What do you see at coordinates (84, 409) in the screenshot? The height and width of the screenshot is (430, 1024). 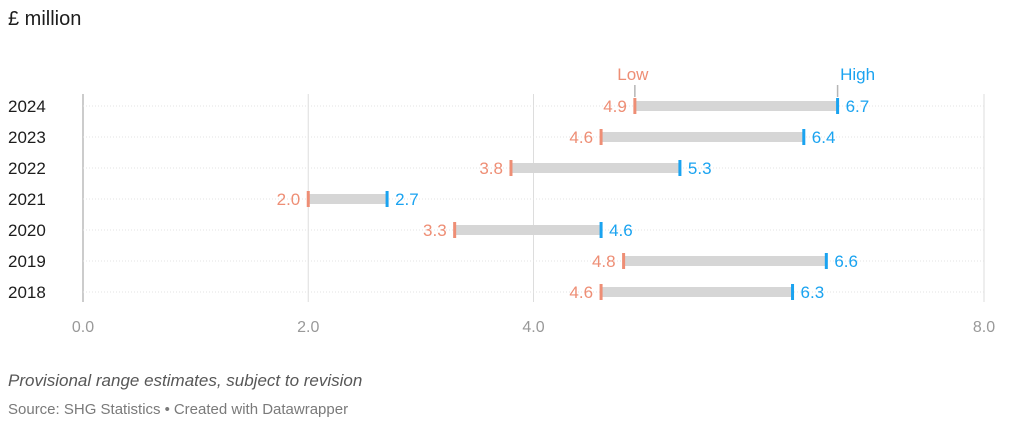 I see `source-text: Source: SHG Statistics` at bounding box center [84, 409].